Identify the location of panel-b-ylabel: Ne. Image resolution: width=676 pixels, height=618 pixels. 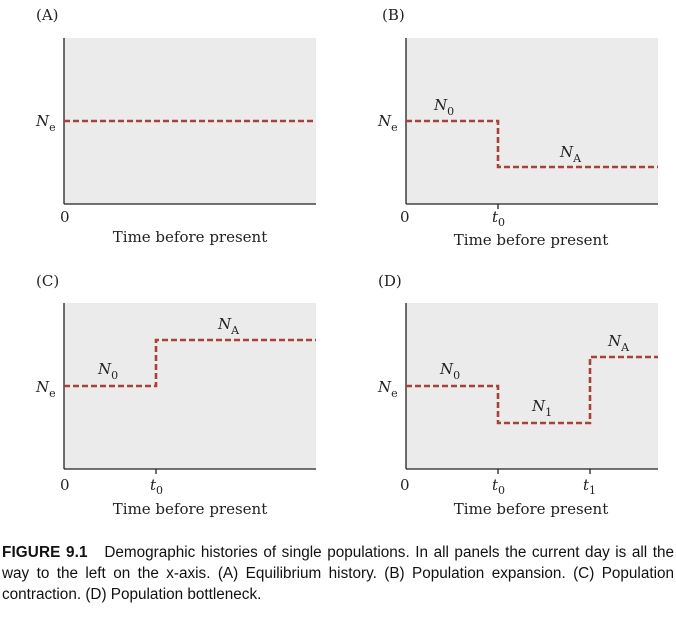
(387, 123).